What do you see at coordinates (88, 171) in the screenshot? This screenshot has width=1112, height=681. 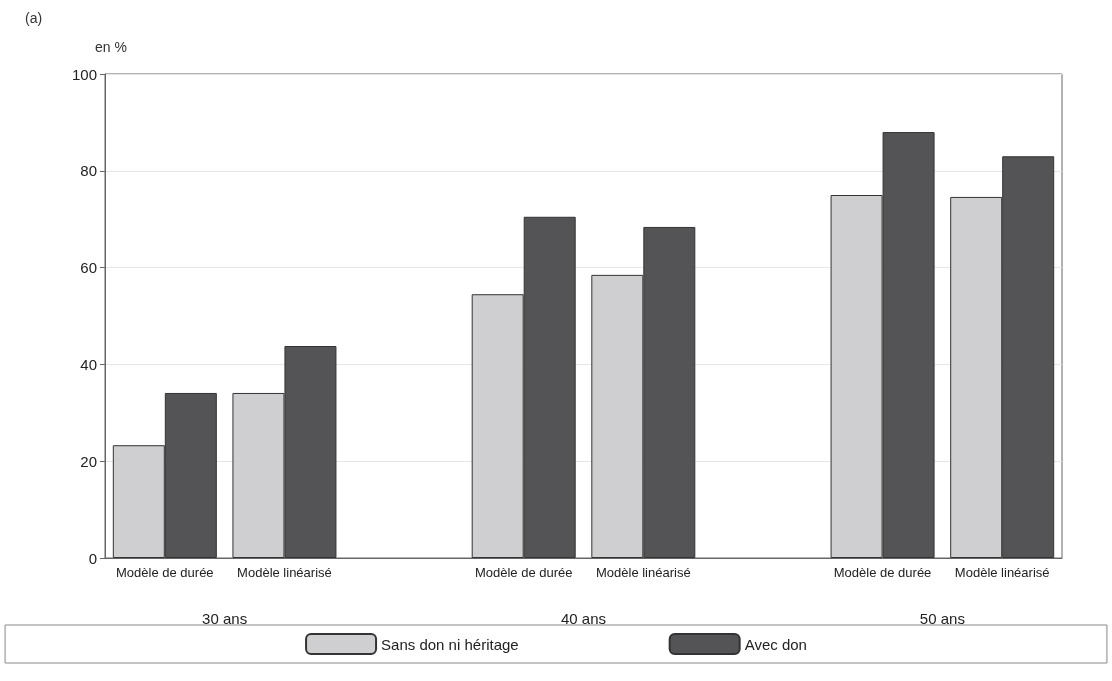 I see `y-tick-label: 80` at bounding box center [88, 171].